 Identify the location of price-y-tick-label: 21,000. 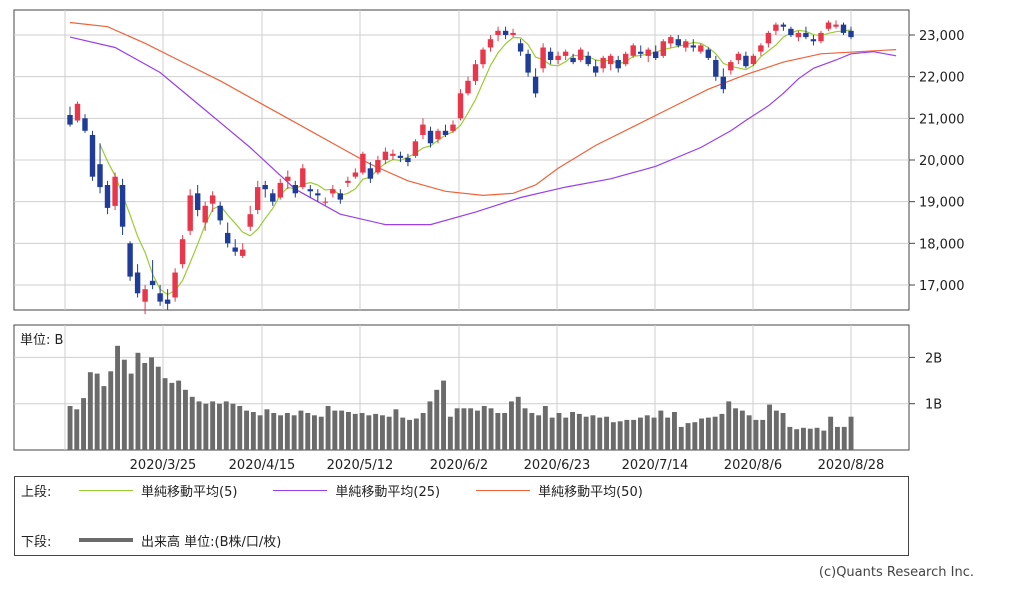
(942, 119).